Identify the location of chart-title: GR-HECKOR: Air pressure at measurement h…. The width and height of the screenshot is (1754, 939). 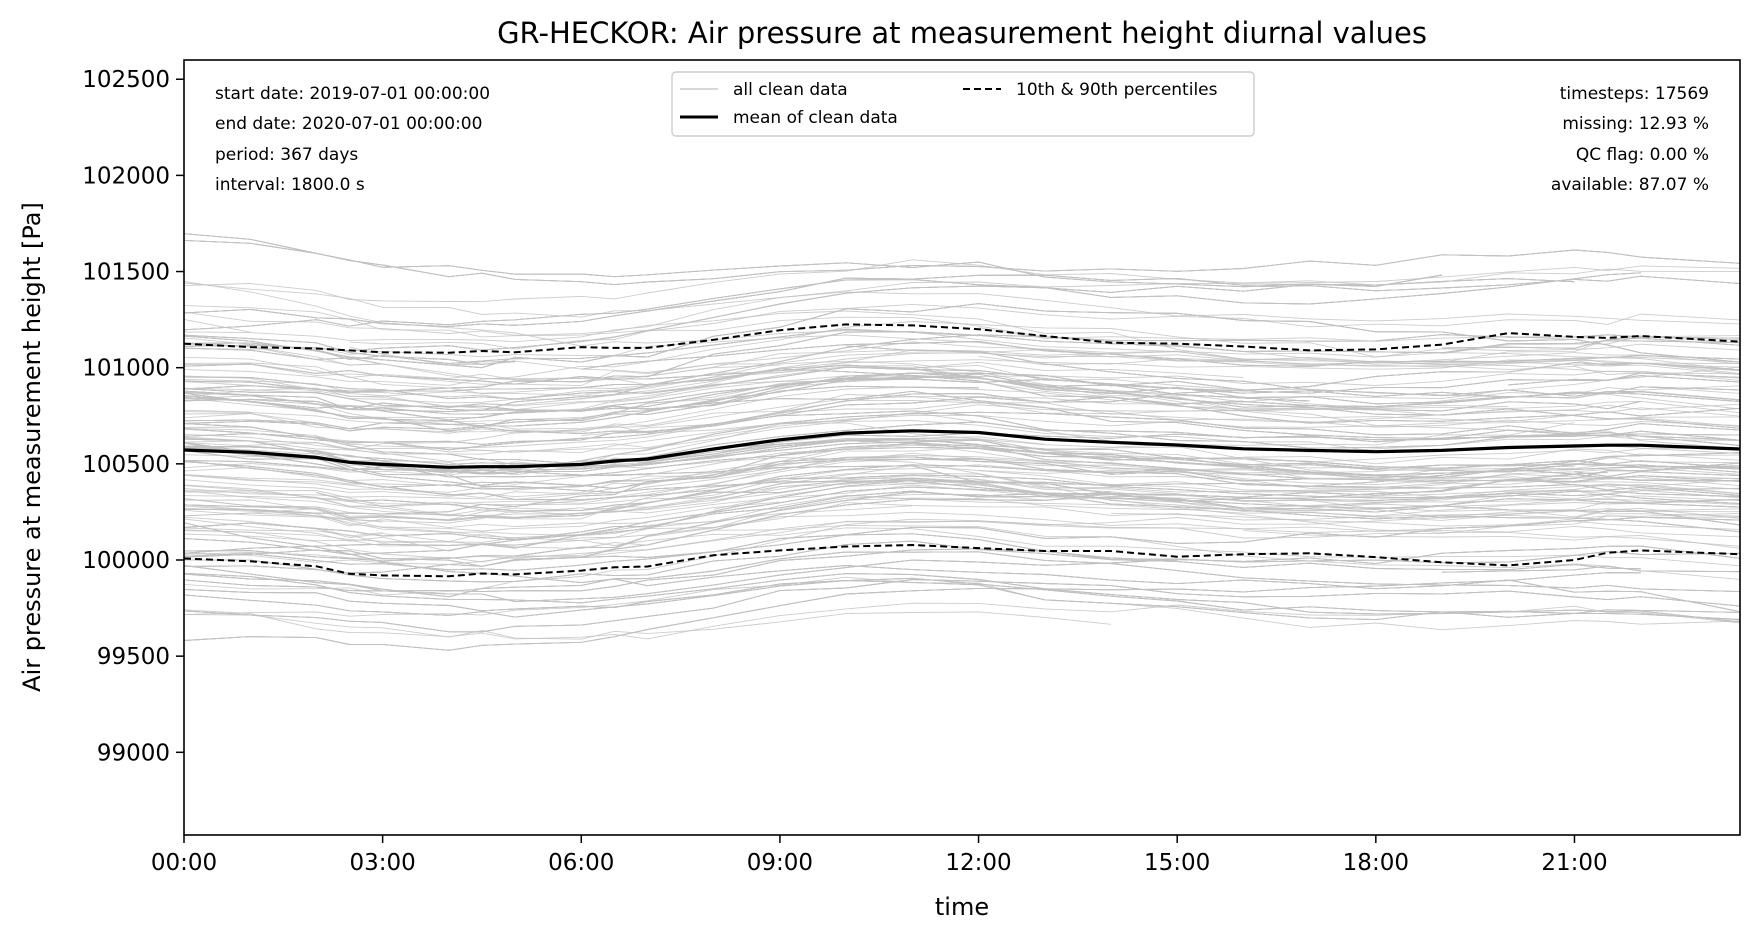
(962, 33).